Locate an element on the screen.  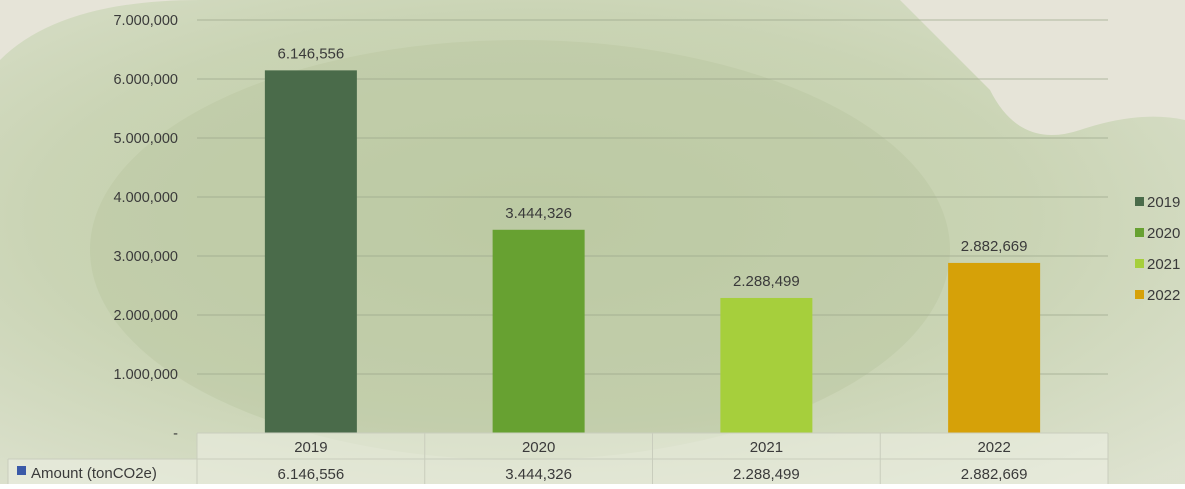
table-cell-2022: 2.882,669 is located at coordinates (994, 474).